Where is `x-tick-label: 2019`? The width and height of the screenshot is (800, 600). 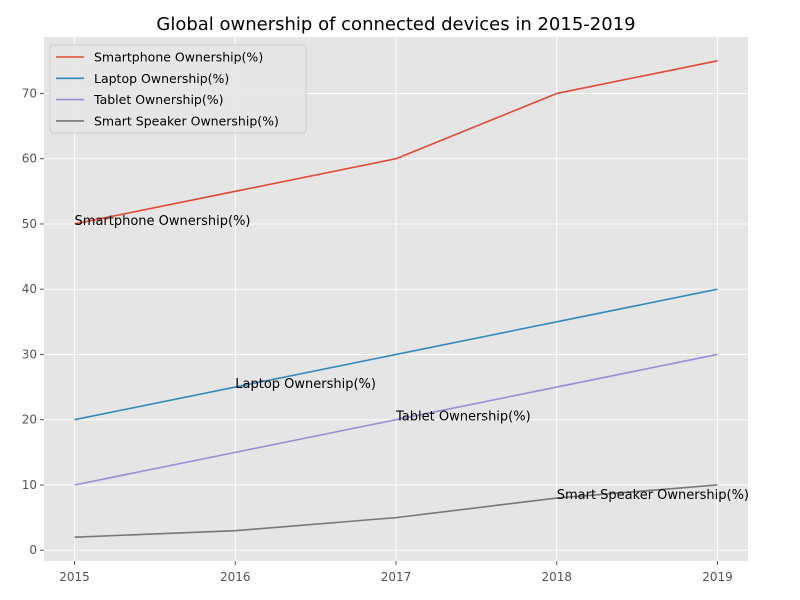
x-tick-label: 2019 is located at coordinates (717, 577).